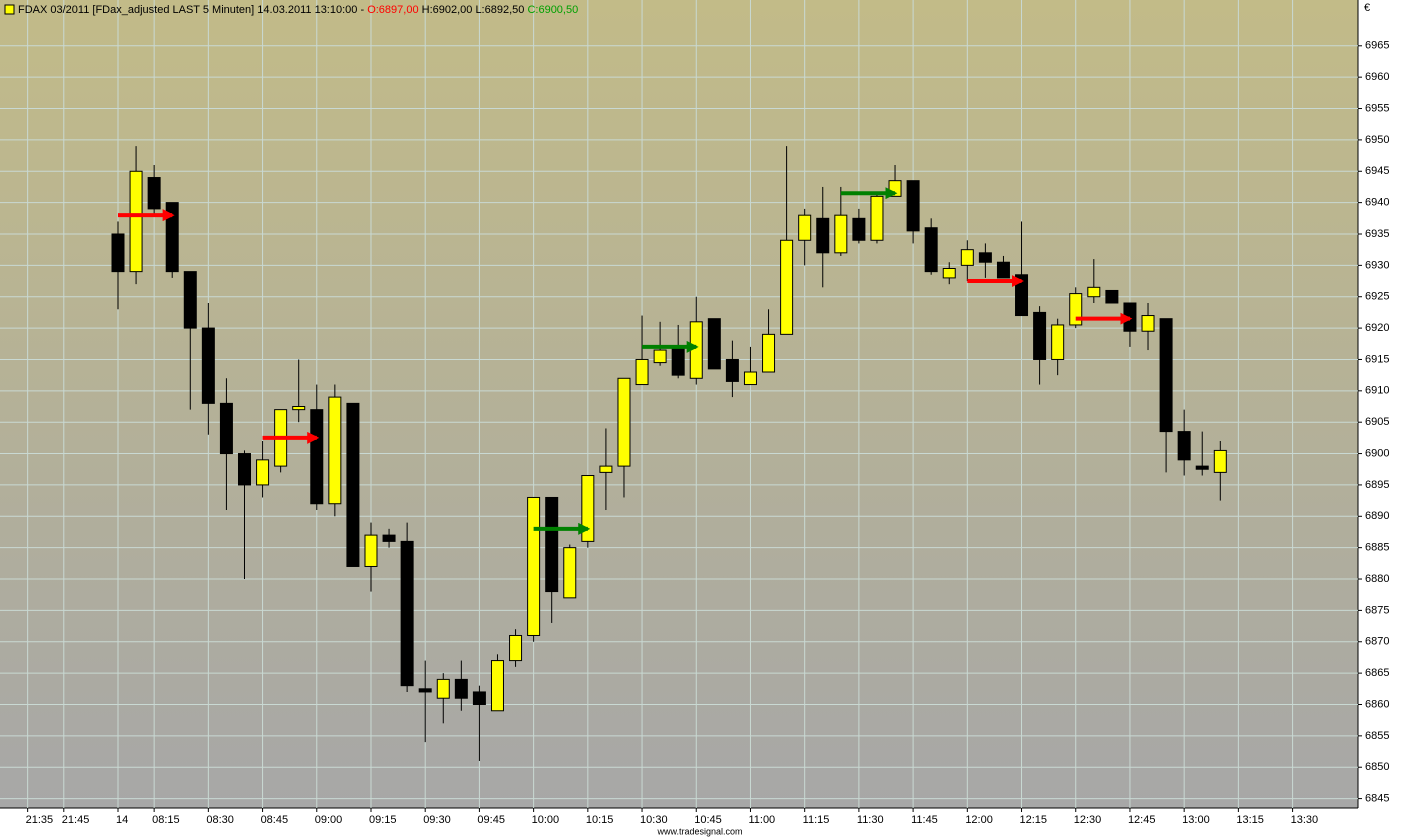  I want to click on y-tick-label: 6915, so click(1377, 359).